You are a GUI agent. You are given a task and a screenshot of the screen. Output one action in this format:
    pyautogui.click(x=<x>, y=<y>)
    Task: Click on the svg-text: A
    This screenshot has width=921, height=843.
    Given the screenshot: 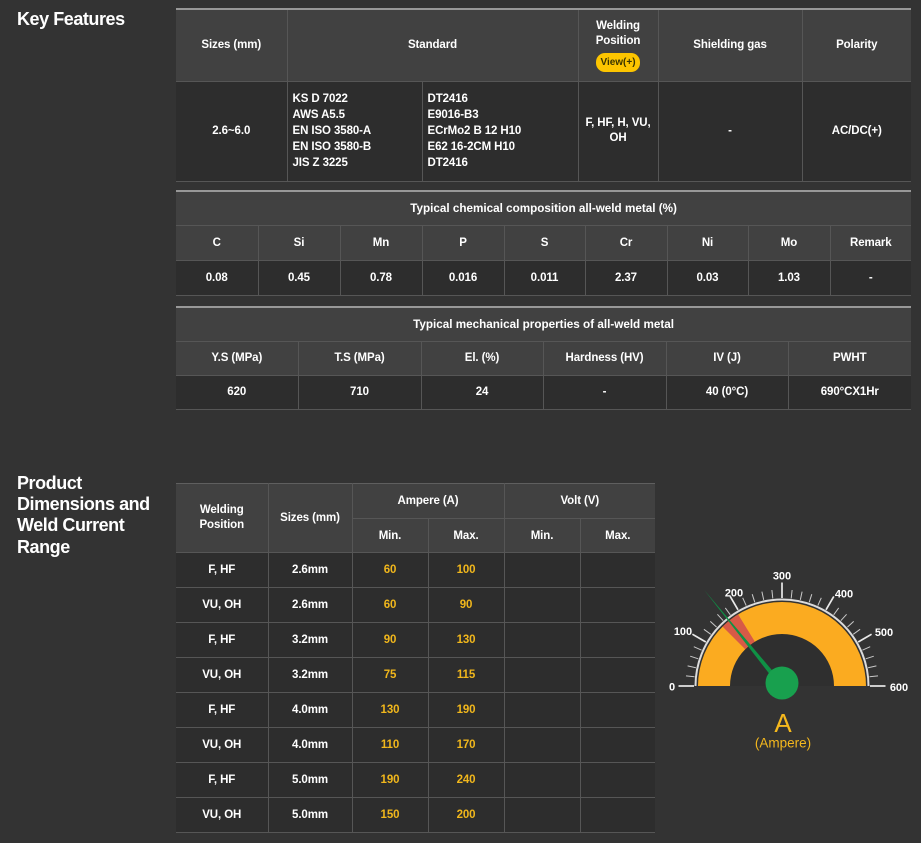 What is the action you would take?
    pyautogui.click(x=783, y=723)
    